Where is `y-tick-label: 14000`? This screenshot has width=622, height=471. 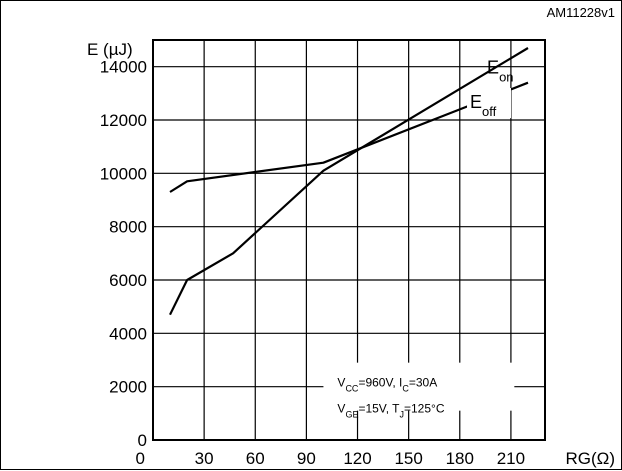 y-tick-label: 14000 is located at coordinates (123, 67).